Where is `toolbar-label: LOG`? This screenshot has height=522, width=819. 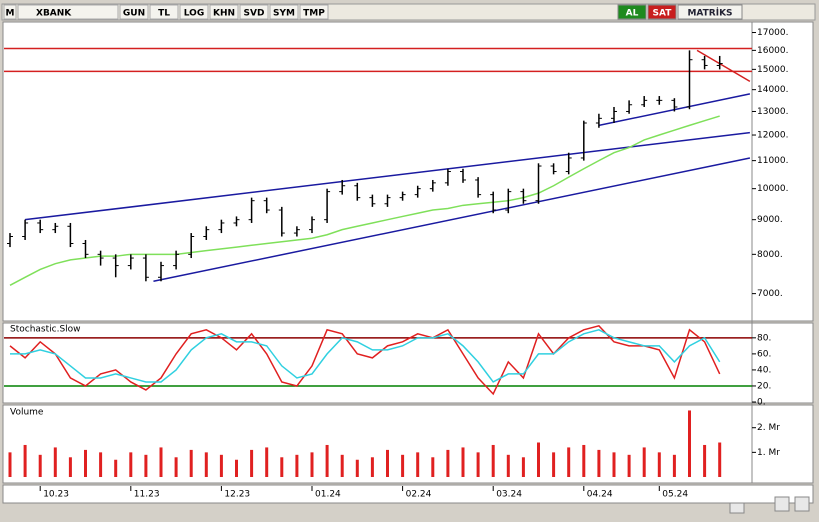
toolbar-label: LOG is located at coordinates (194, 14).